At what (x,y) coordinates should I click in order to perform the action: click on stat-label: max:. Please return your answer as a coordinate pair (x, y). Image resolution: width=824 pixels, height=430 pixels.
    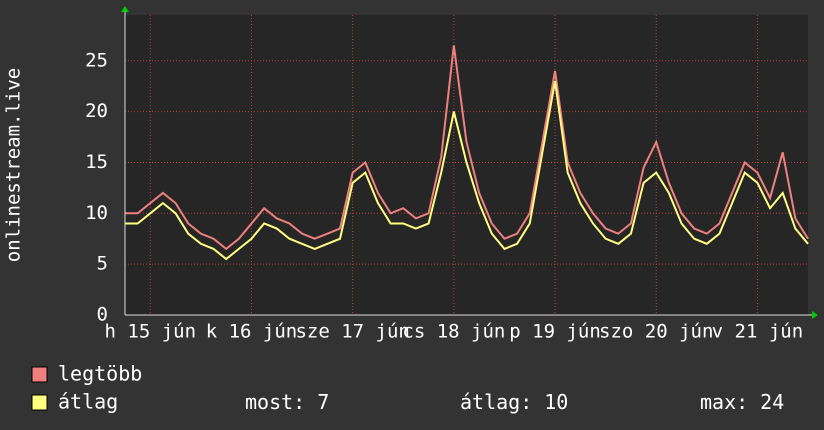
    Looking at the image, I should click on (724, 402).